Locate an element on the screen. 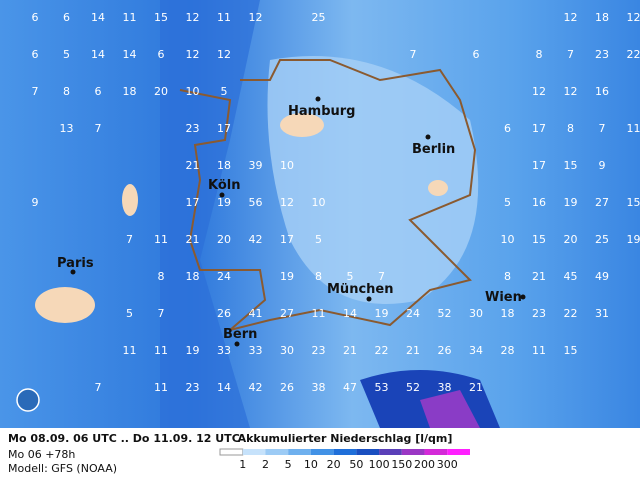 The height and width of the screenshot is (478, 640). legend-label: 50 is located at coordinates (356, 464).